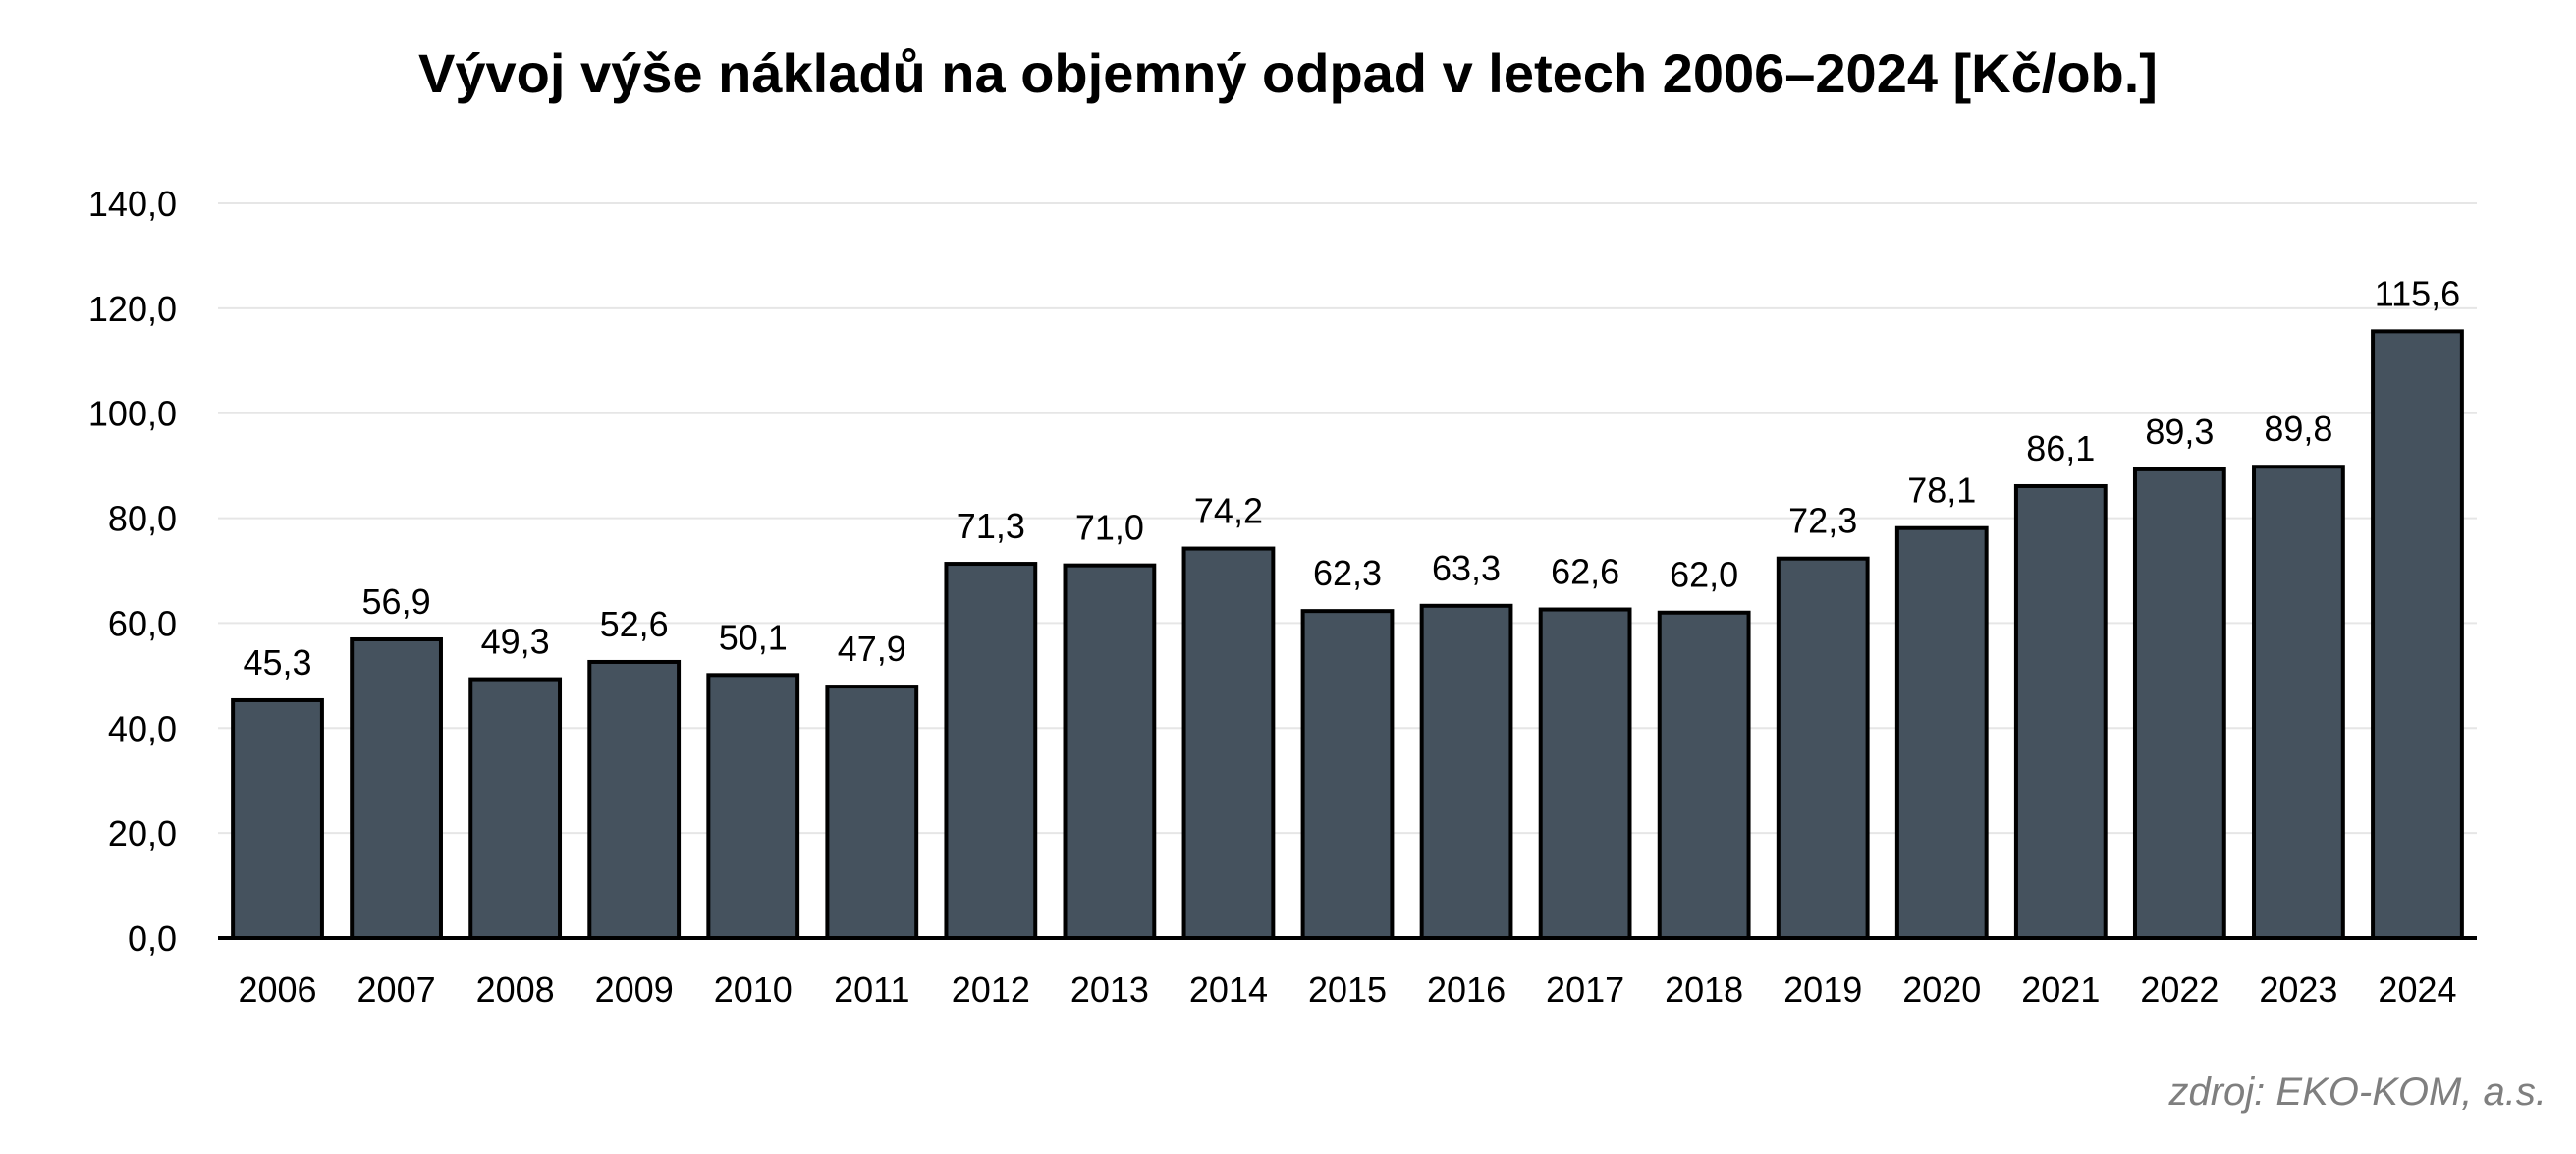 Image resolution: width=2576 pixels, height=1154 pixels. Describe the element at coordinates (515, 990) in the screenshot. I see `x-tick-label: 2008` at that location.